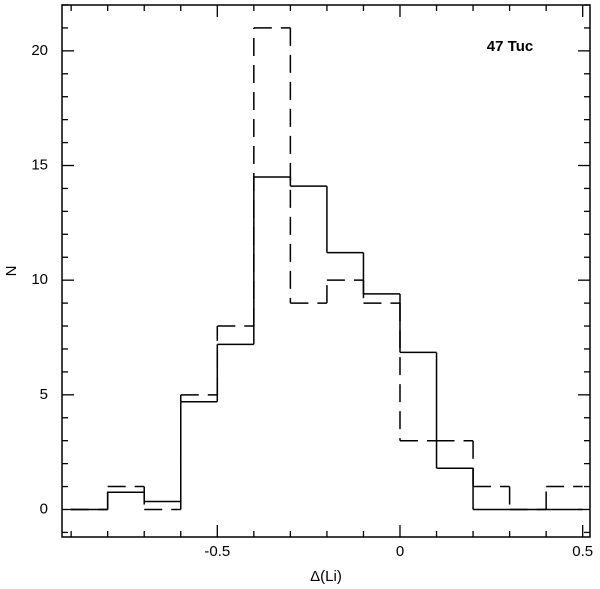 This screenshot has width=600, height=589. What do you see at coordinates (217, 551) in the screenshot?
I see `x-tick-label: -0.5` at bounding box center [217, 551].